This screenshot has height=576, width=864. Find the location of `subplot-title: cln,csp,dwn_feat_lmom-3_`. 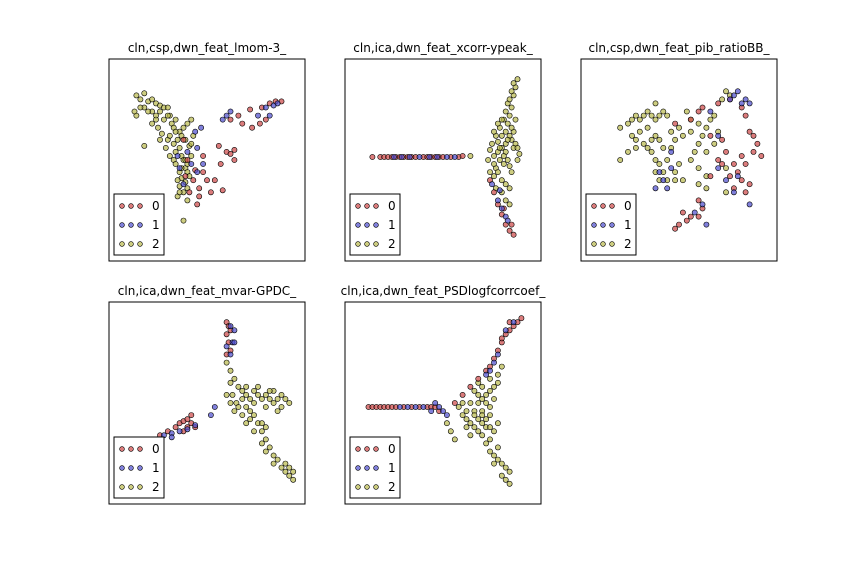

subplot-title: cln,csp,dwn_feat_lmom-3_ is located at coordinates (207, 48).